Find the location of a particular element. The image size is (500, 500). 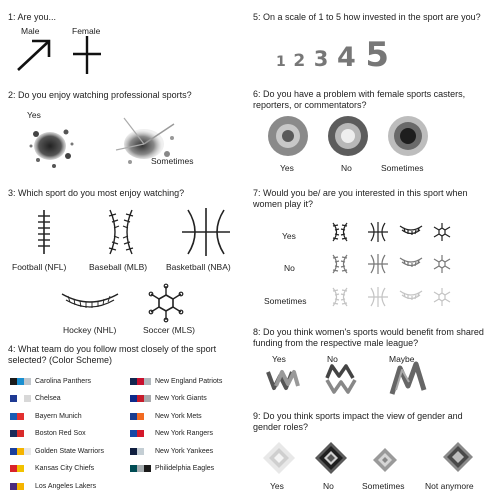

team-row: New York Mets is located at coordinates (166, 416).